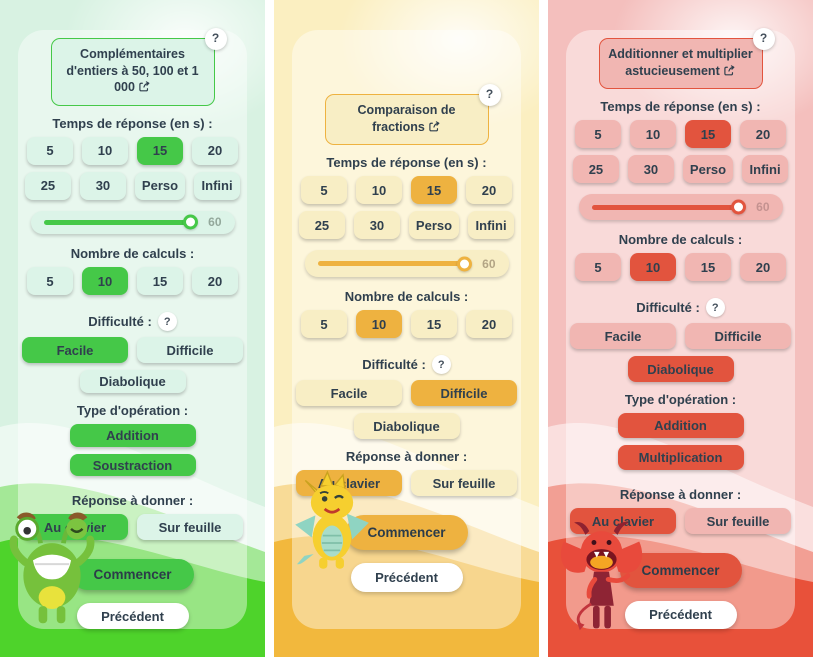 This screenshot has height=657, width=813. I want to click on difficulty-section-label: Difficulté : ?, so click(680, 308).